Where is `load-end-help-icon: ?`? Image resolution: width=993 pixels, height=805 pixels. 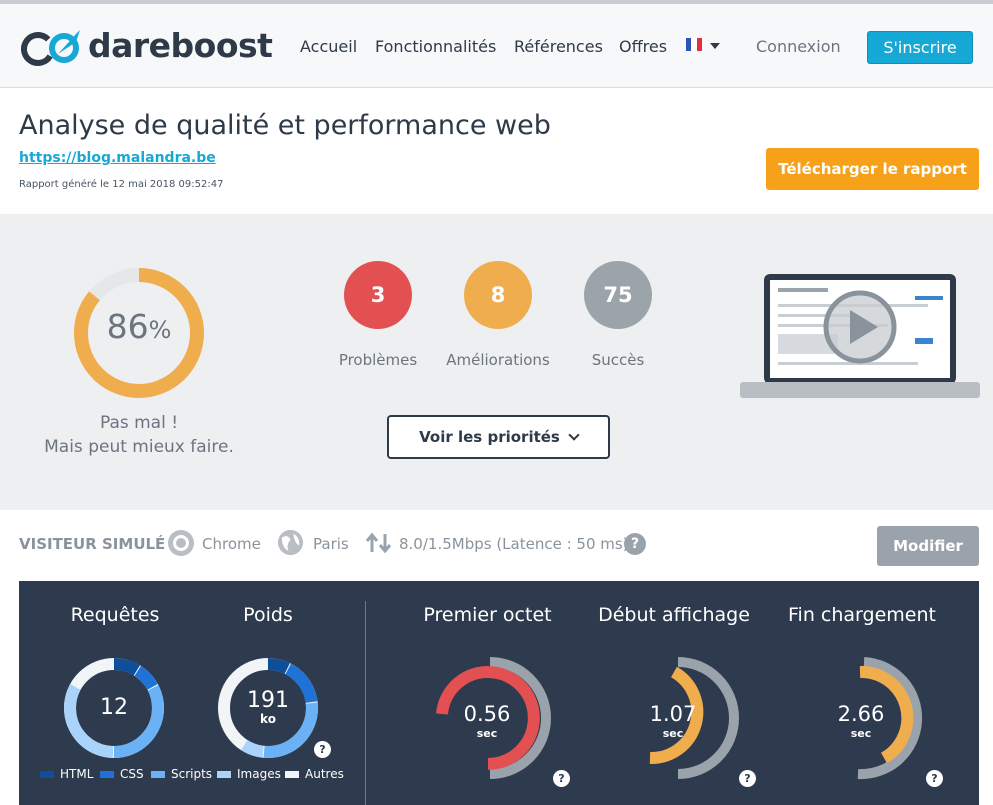 load-end-help-icon: ? is located at coordinates (934, 778).